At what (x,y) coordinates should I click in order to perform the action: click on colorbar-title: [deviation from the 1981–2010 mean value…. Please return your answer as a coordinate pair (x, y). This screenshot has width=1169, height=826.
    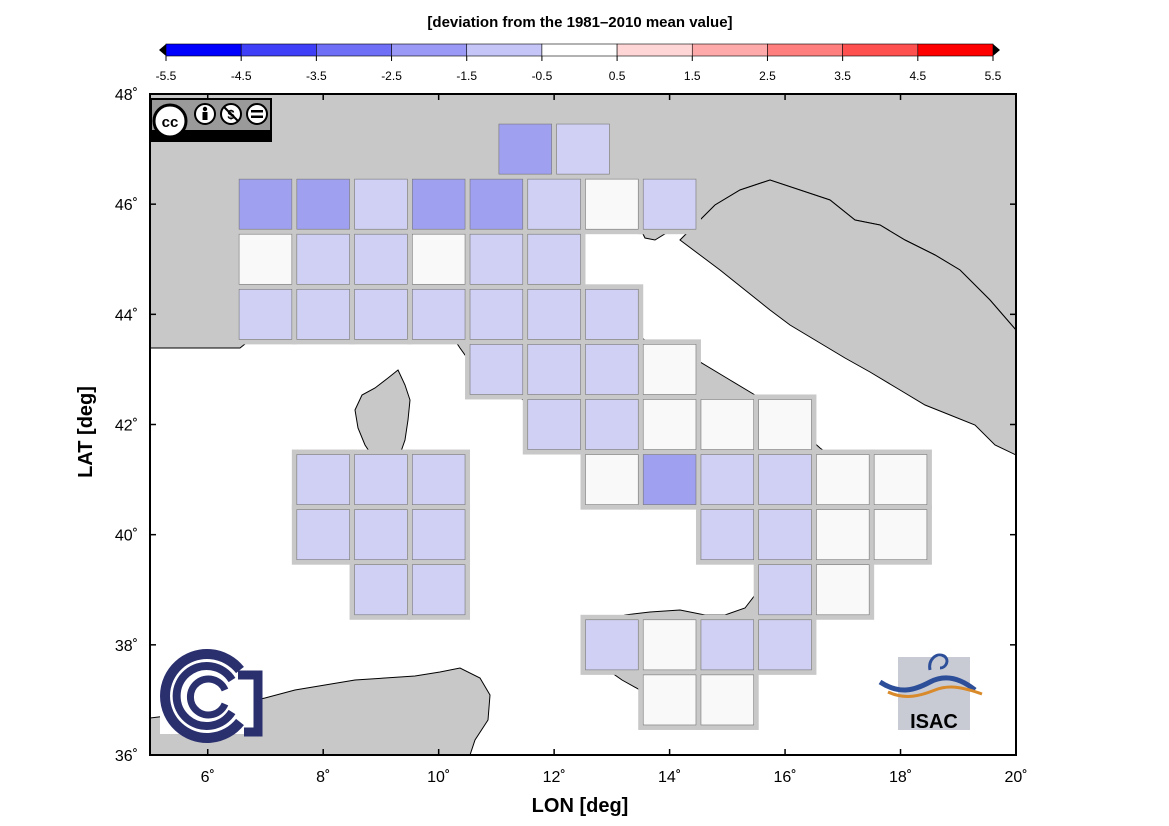
    Looking at the image, I should click on (579, 22).